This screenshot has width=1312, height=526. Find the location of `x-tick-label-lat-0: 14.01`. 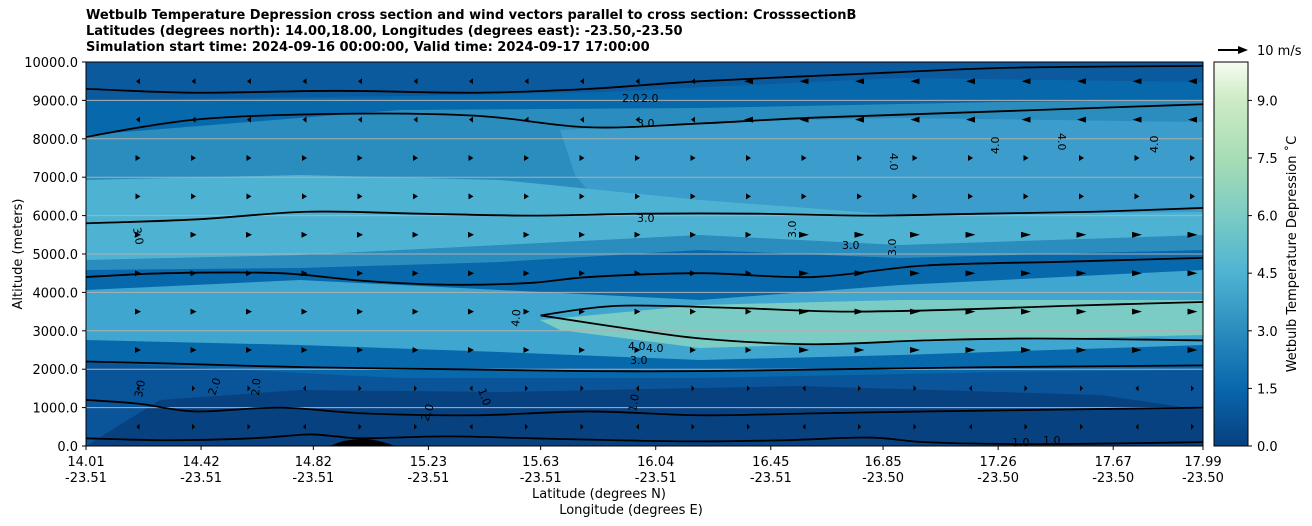

x-tick-label-lat-0: 14.01 is located at coordinates (85, 462).